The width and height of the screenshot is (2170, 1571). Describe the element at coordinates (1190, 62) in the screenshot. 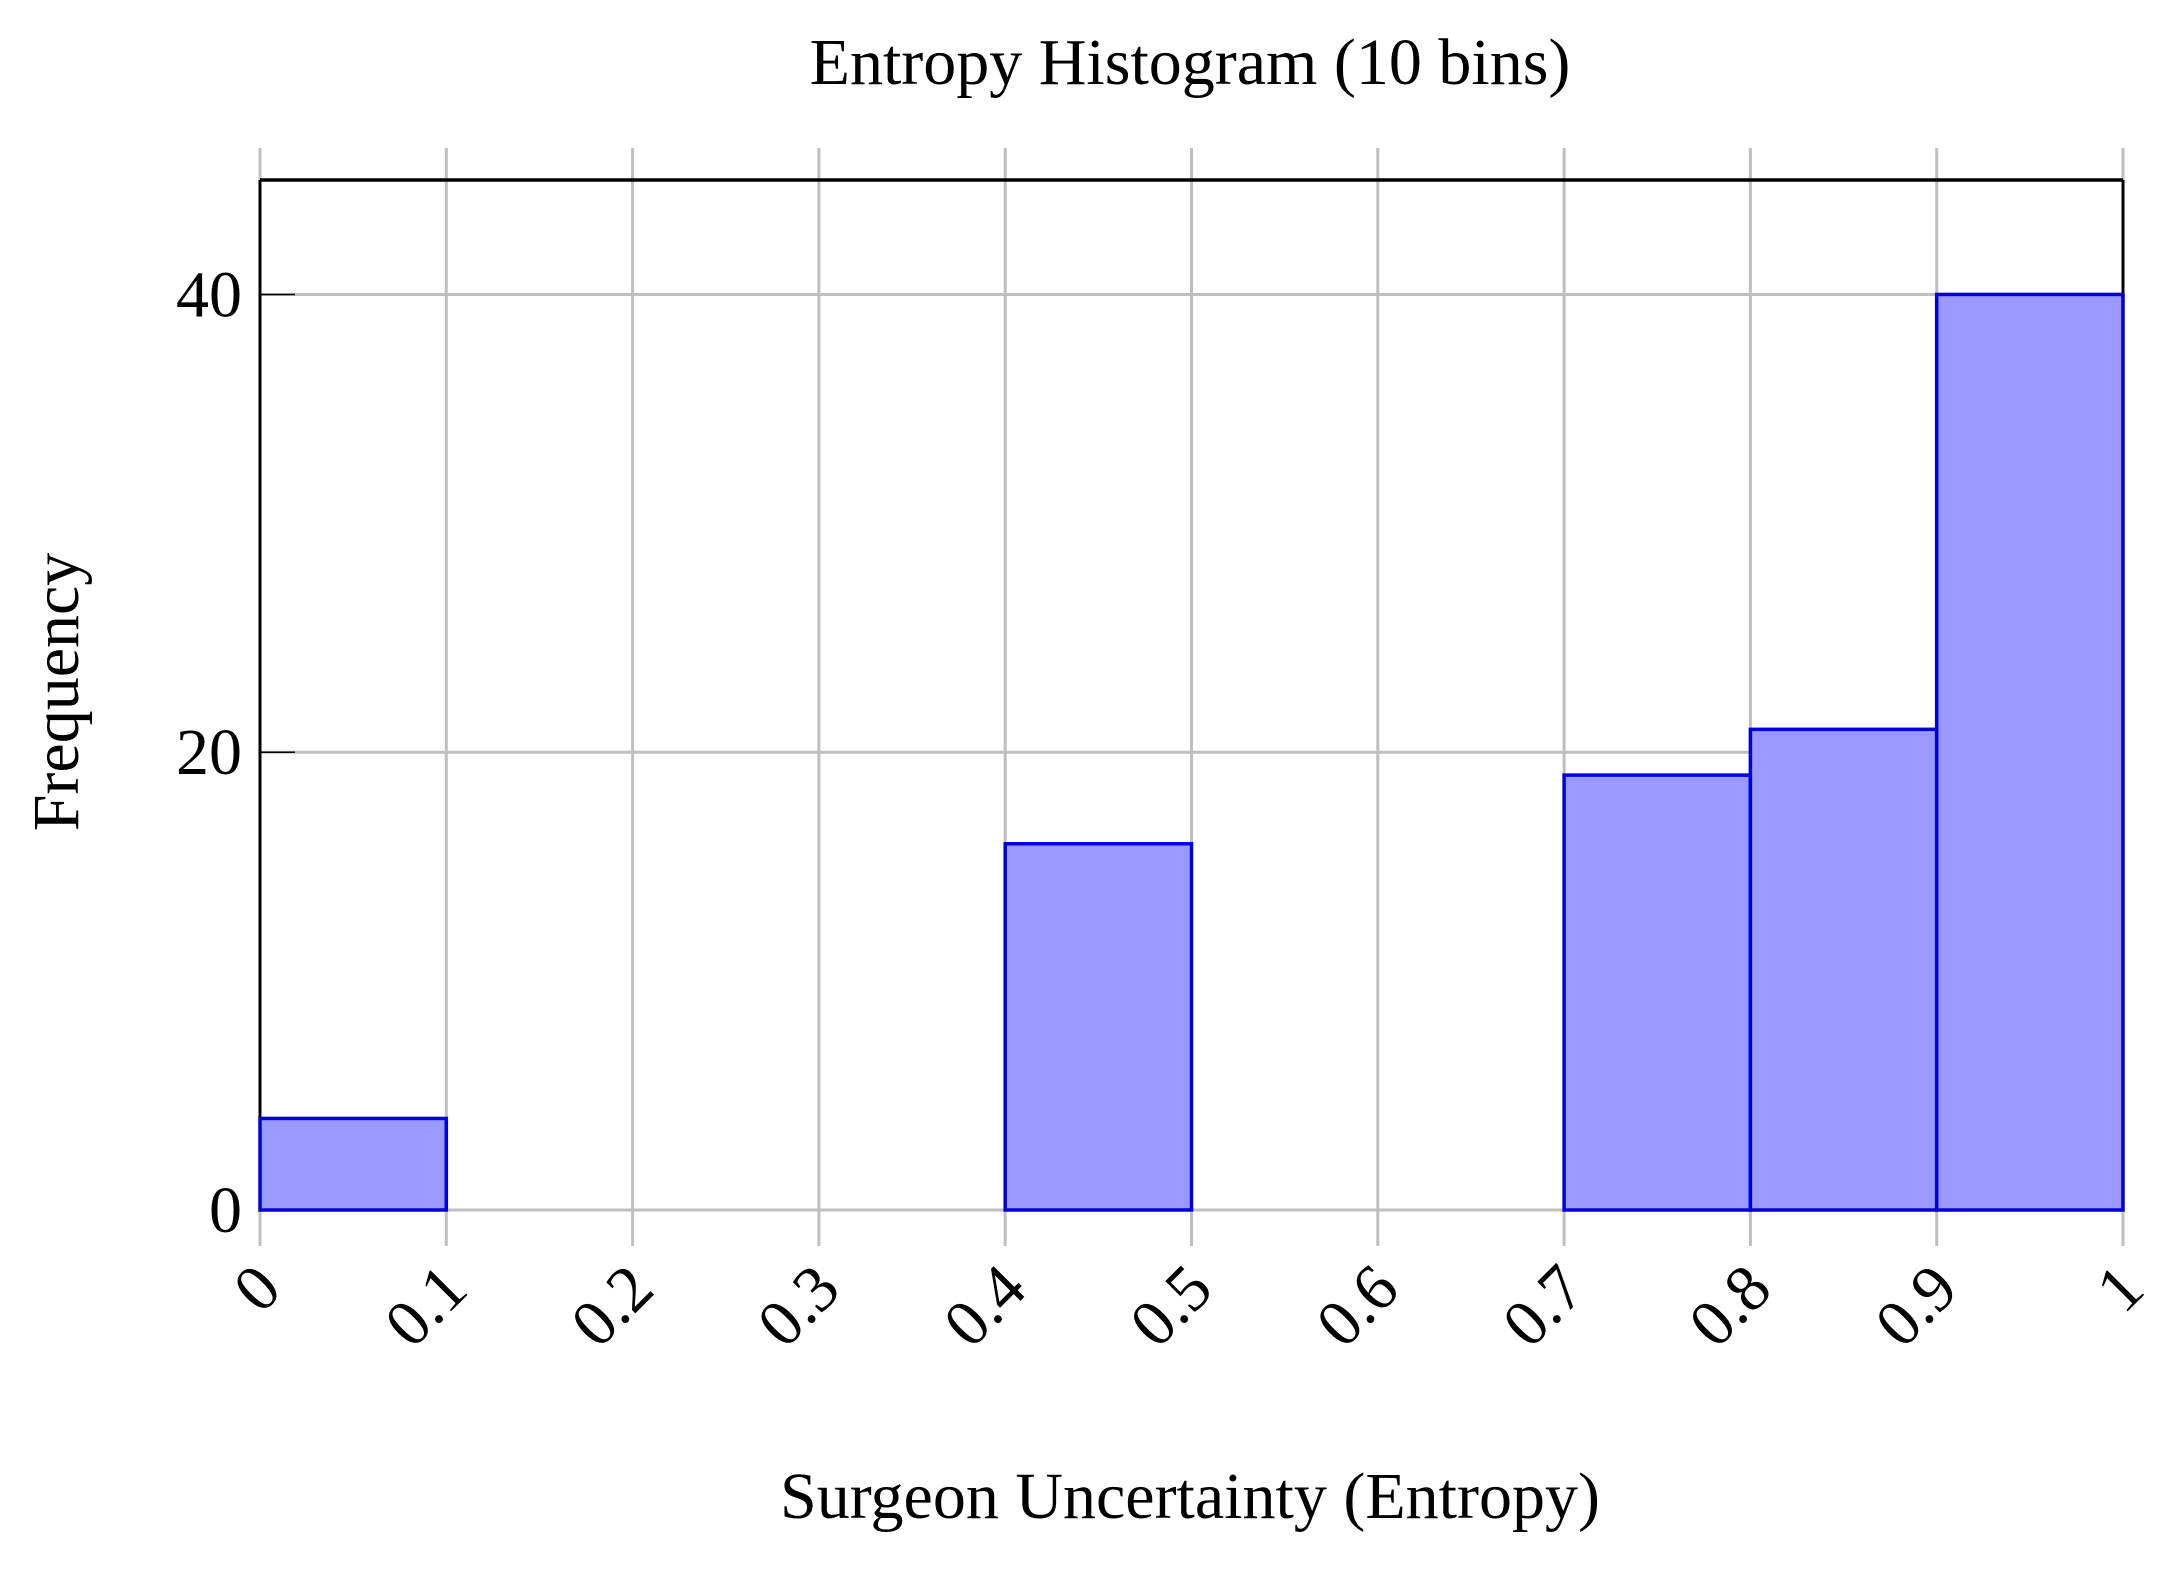

I see `chart-title: Entropy Histogram (10 bins)` at that location.